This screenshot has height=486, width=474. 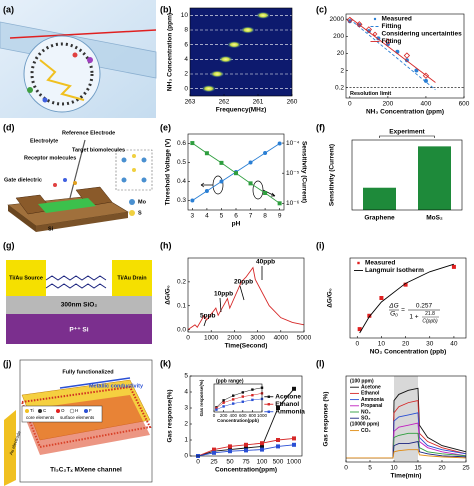 I want to click on y-axis-label: NH₃ Concentration (ppm), so click(x=170, y=52).